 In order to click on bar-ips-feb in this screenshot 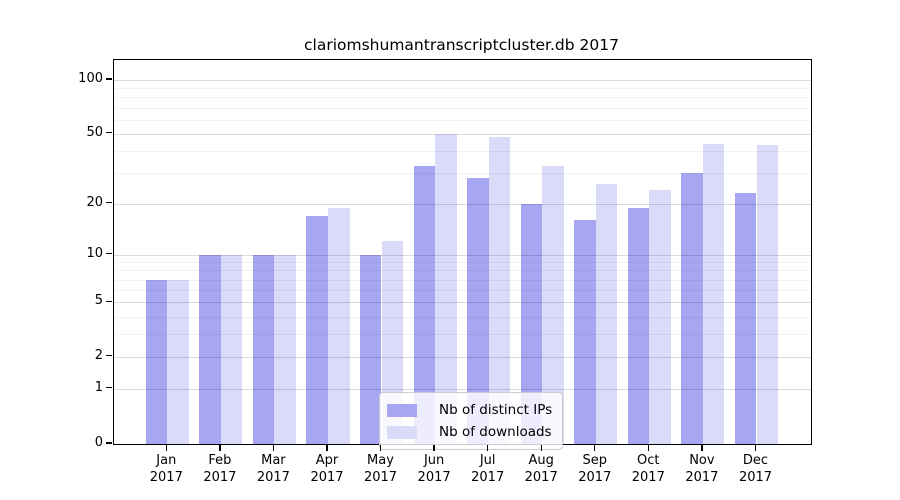, I will do `click(210, 349)`.